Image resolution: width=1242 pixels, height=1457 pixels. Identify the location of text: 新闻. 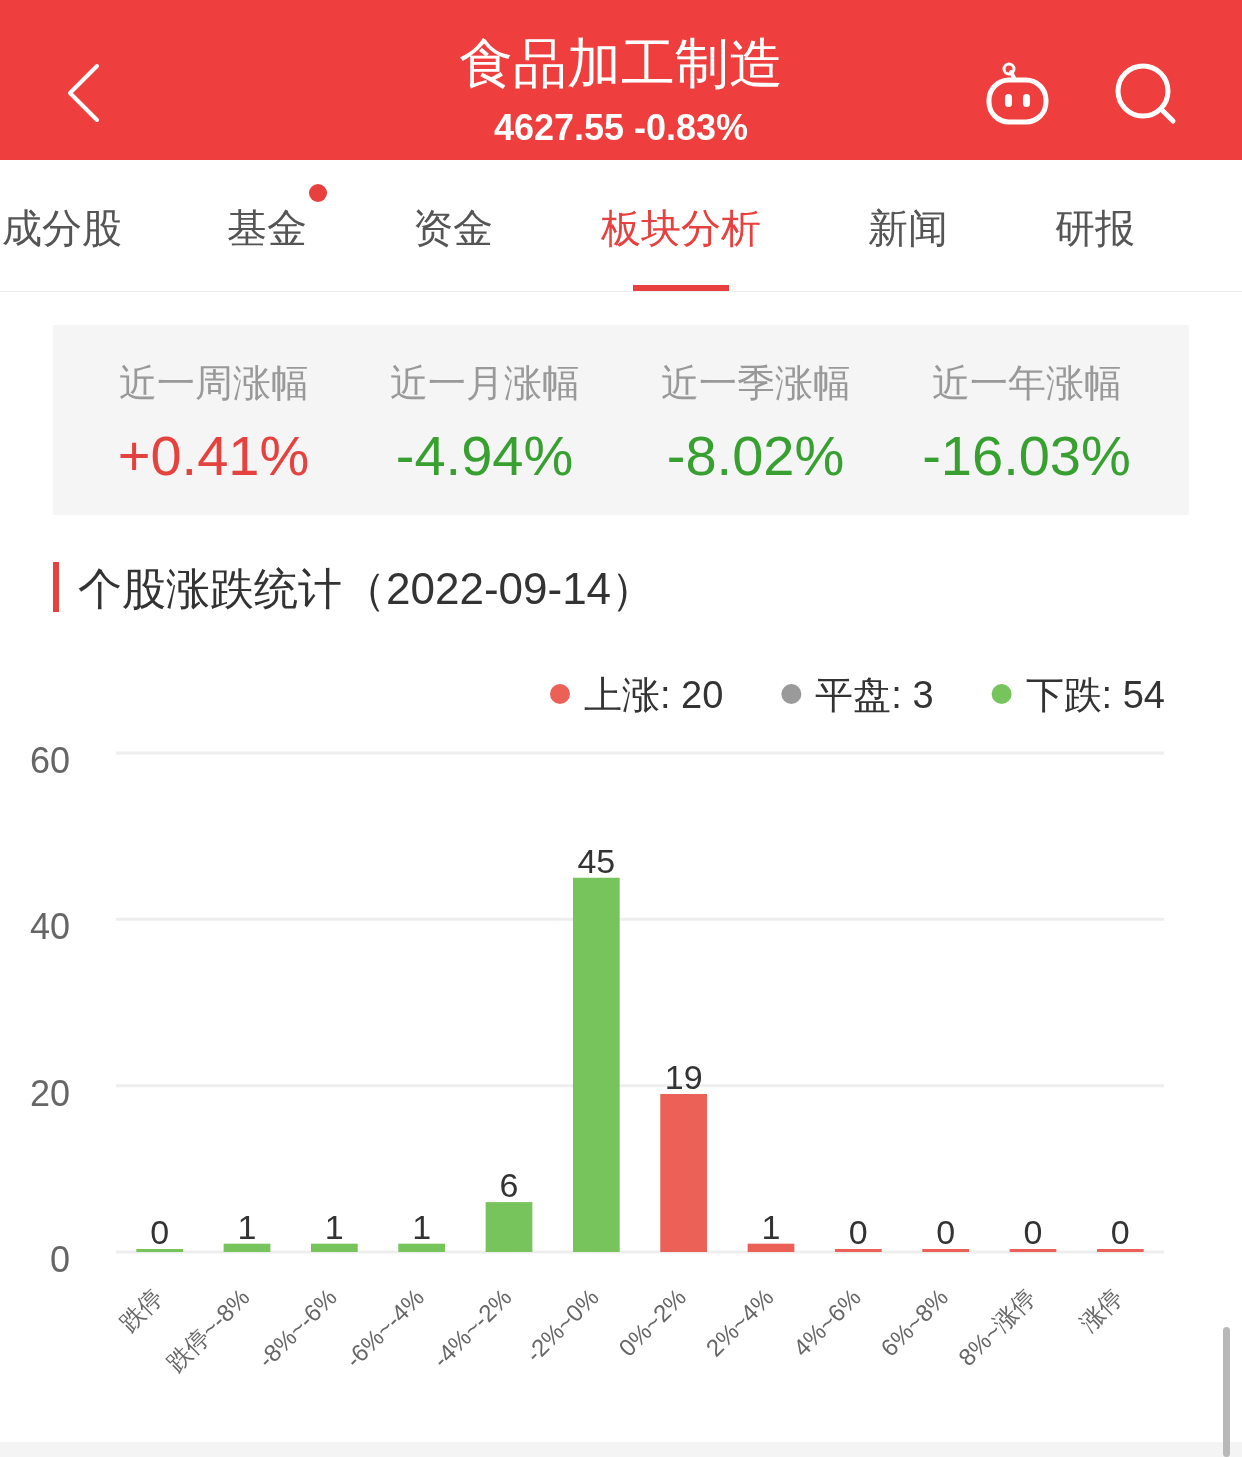
(908, 228).